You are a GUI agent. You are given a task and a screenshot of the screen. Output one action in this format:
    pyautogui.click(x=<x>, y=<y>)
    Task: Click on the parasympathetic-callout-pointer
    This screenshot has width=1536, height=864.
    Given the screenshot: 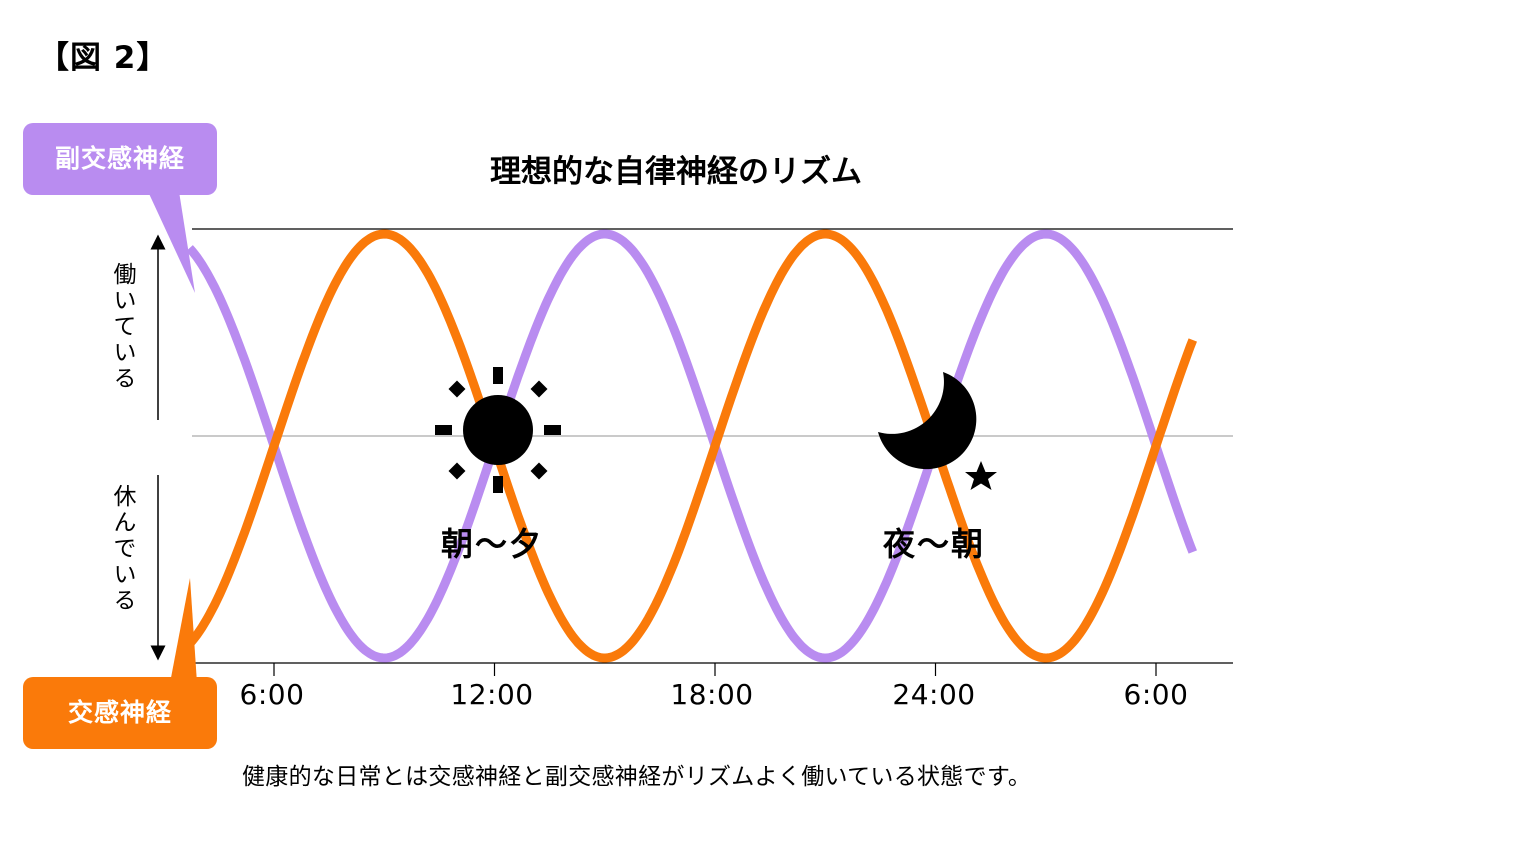 What is the action you would take?
    pyautogui.click(x=170, y=239)
    